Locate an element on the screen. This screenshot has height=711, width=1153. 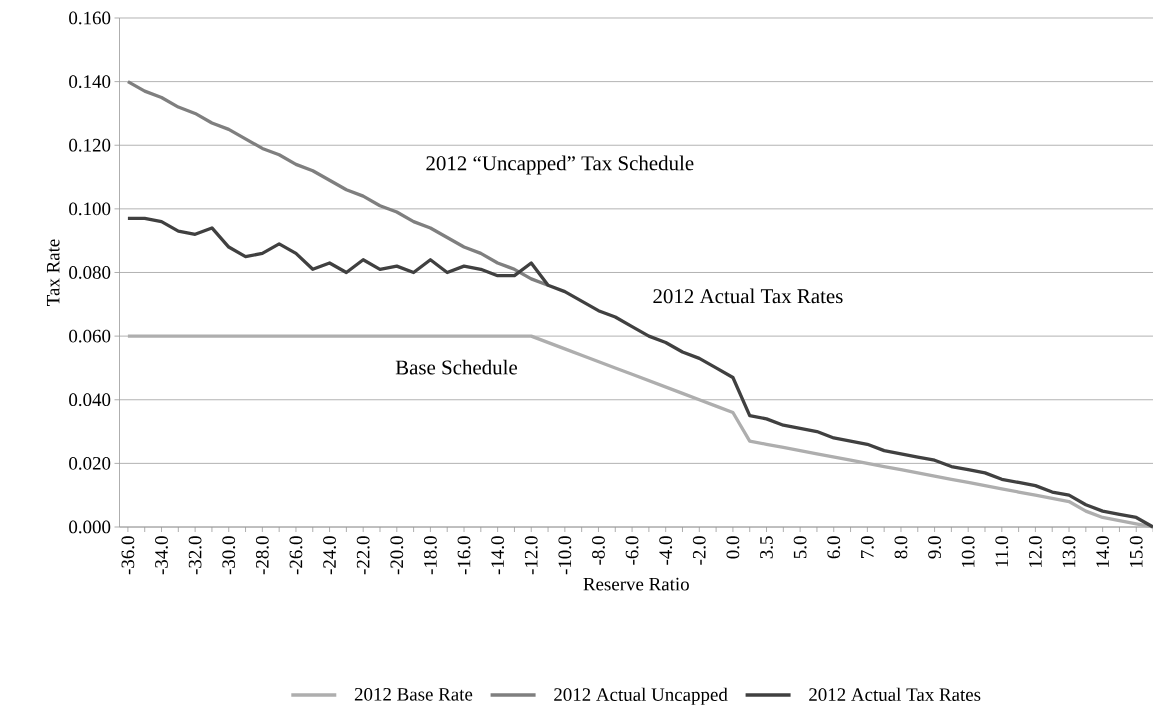
x-tick-label: 12.0 is located at coordinates (1035, 551).